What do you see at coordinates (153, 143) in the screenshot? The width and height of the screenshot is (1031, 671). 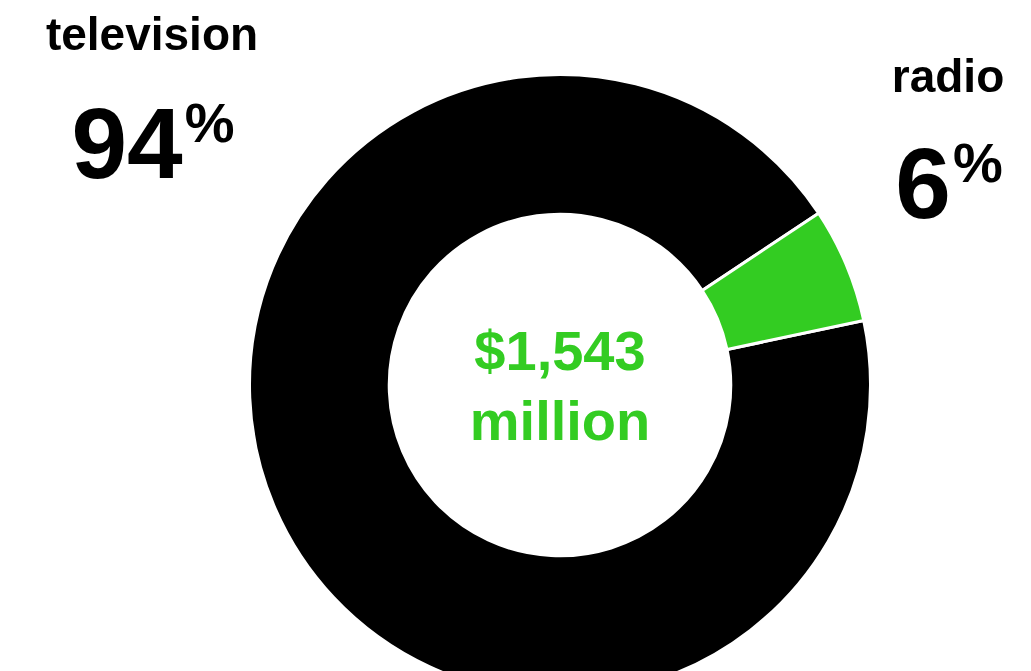 I see `data-label: 94%` at bounding box center [153, 143].